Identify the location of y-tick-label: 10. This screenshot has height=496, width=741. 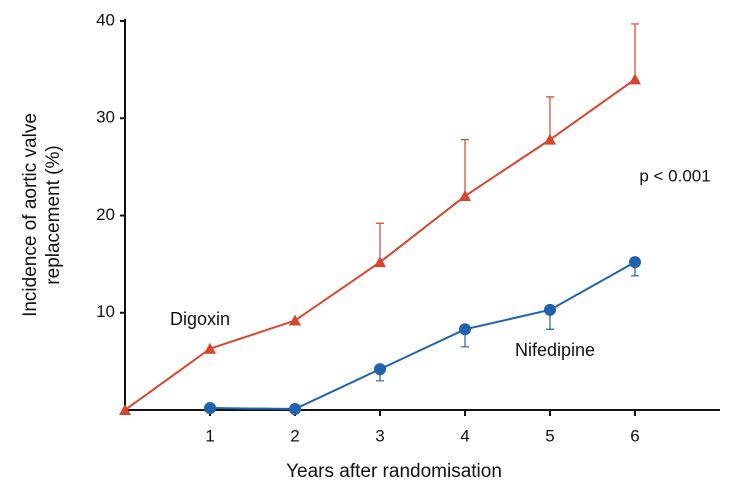
(105, 311).